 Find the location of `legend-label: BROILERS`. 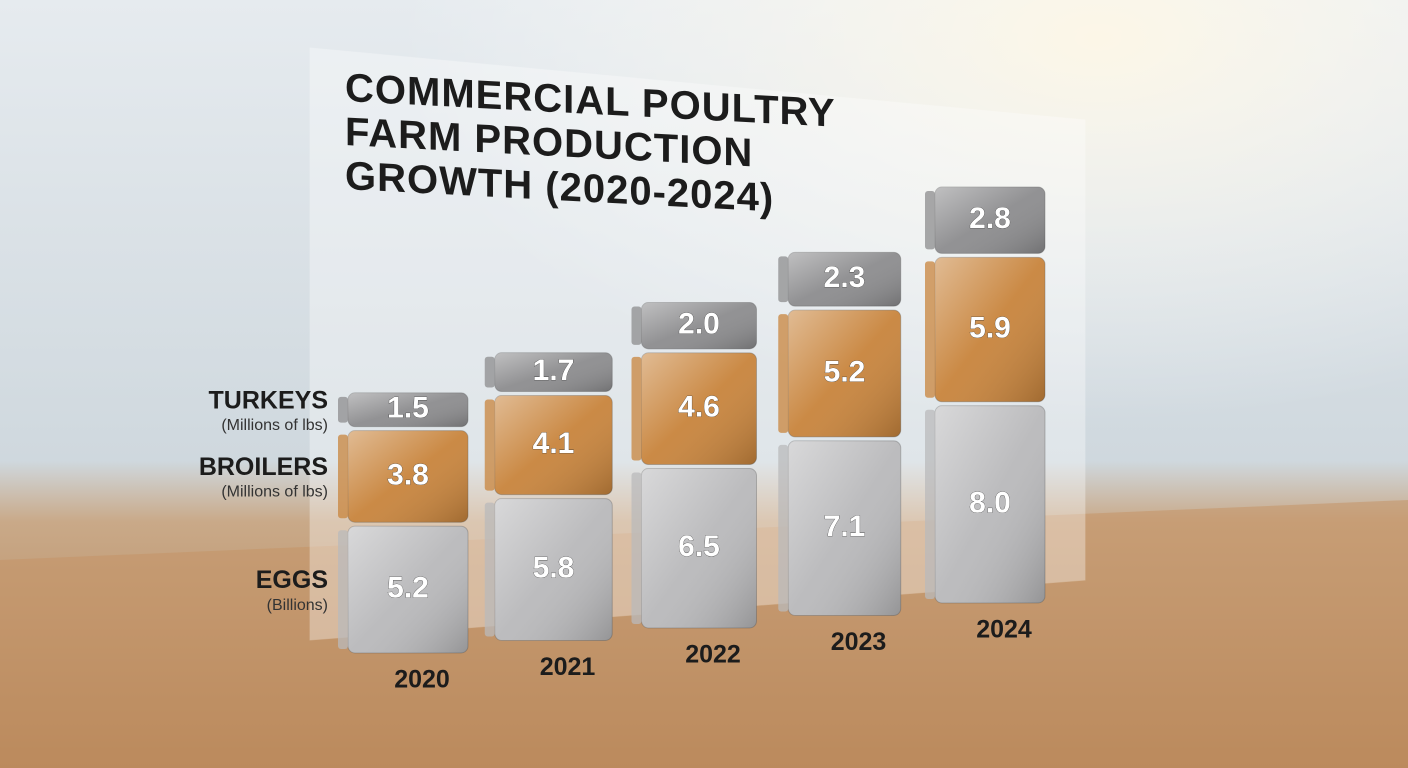

legend-label: BROILERS is located at coordinates (263, 467).